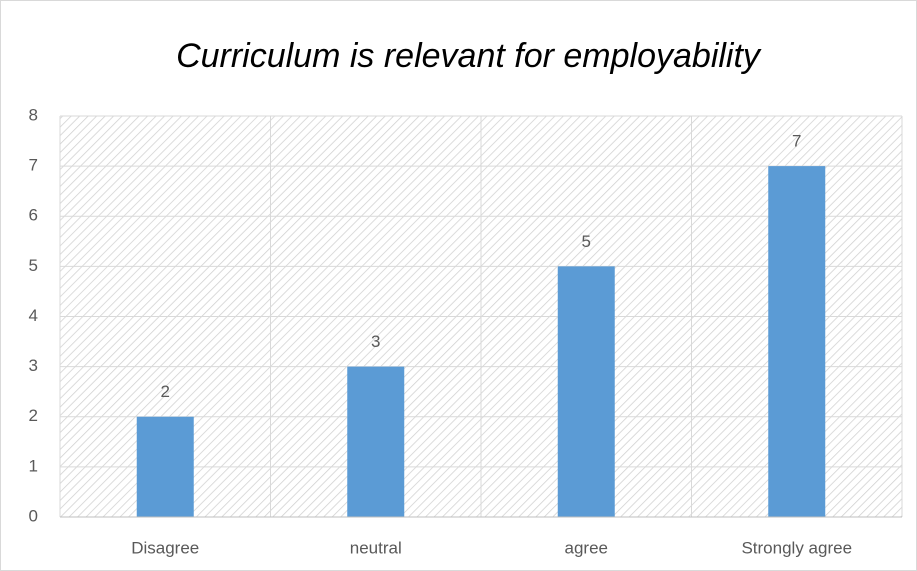 This screenshot has height=571, width=917. Describe the element at coordinates (375, 341) in the screenshot. I see `data-label: 3` at that location.